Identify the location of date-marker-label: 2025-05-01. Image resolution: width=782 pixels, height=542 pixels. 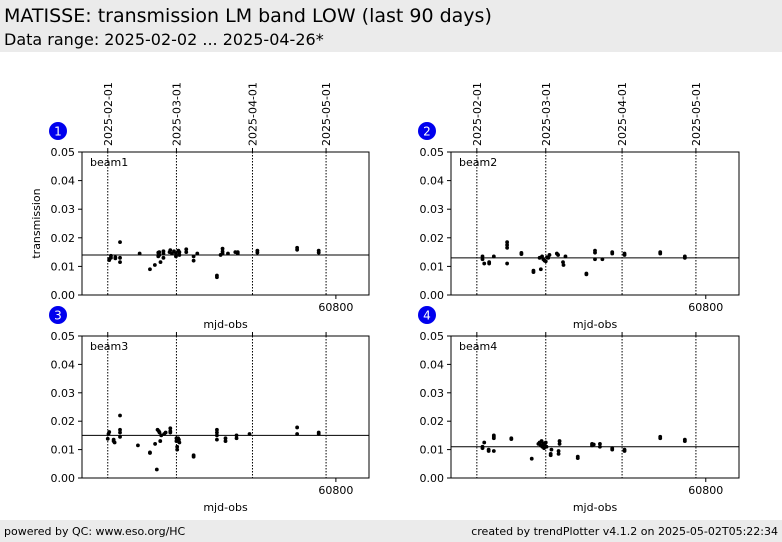
(696, 114).